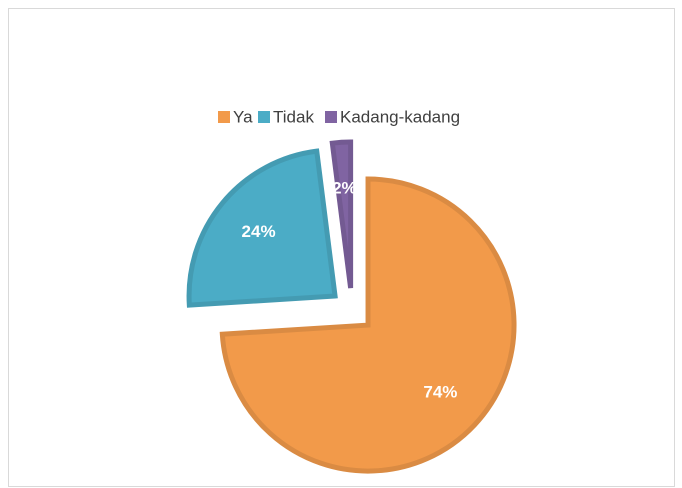 Image resolution: width=682 pixels, height=488 pixels. Describe the element at coordinates (440, 392) in the screenshot. I see `data-label: 74%` at that location.